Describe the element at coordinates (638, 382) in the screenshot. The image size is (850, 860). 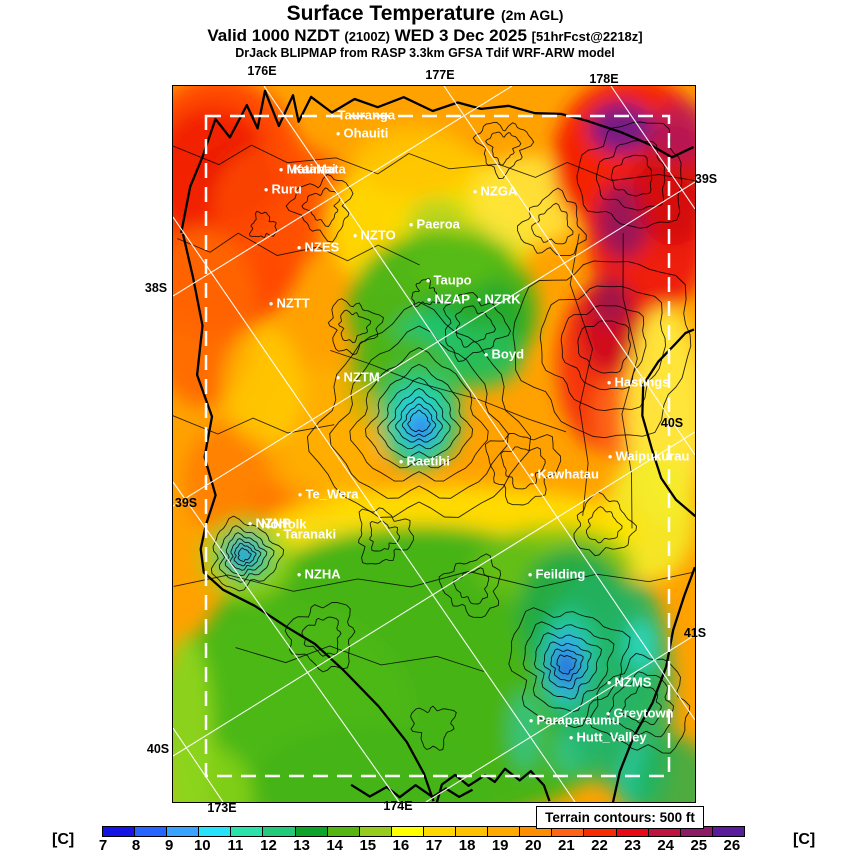
I see `station-label-hastings: • Hastings` at that location.